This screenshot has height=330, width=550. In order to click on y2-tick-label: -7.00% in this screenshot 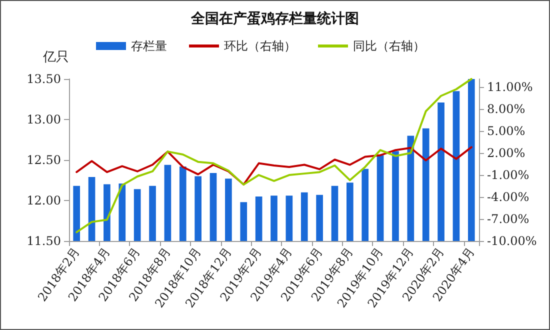, I will do `click(508, 219)`.